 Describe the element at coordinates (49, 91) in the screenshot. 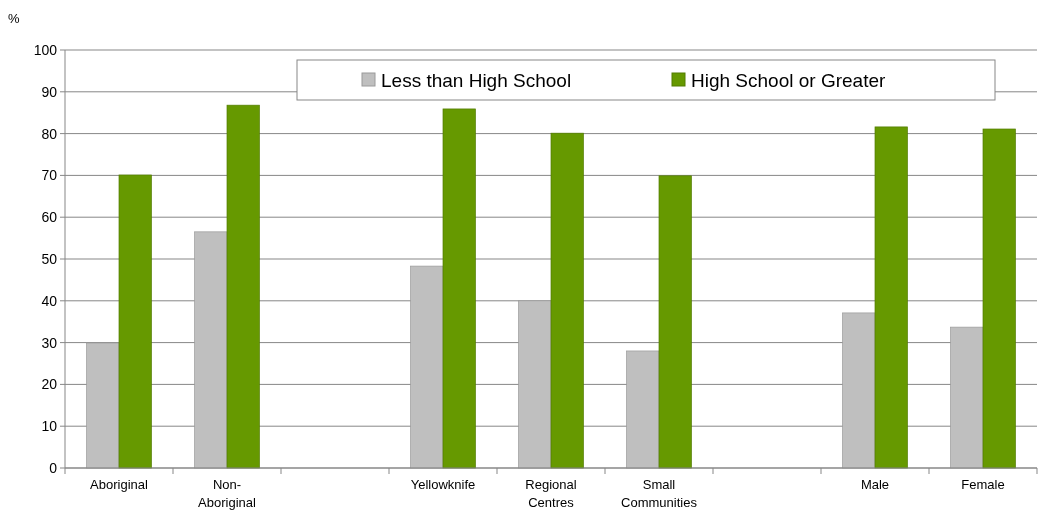

I see `y-tick-label: 90` at that location.